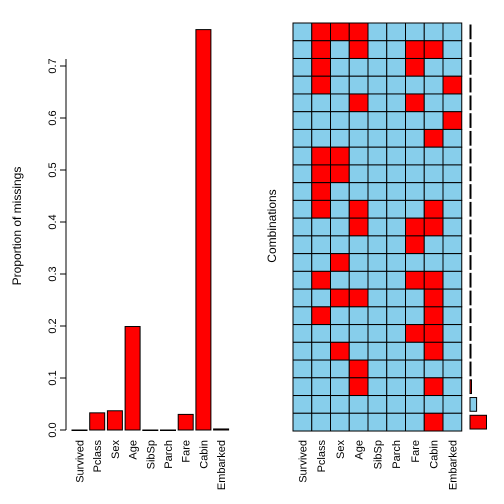 The image size is (504, 504). What do you see at coordinates (151, 454) in the screenshot?
I see `x-category-label: SibSp` at bounding box center [151, 454].